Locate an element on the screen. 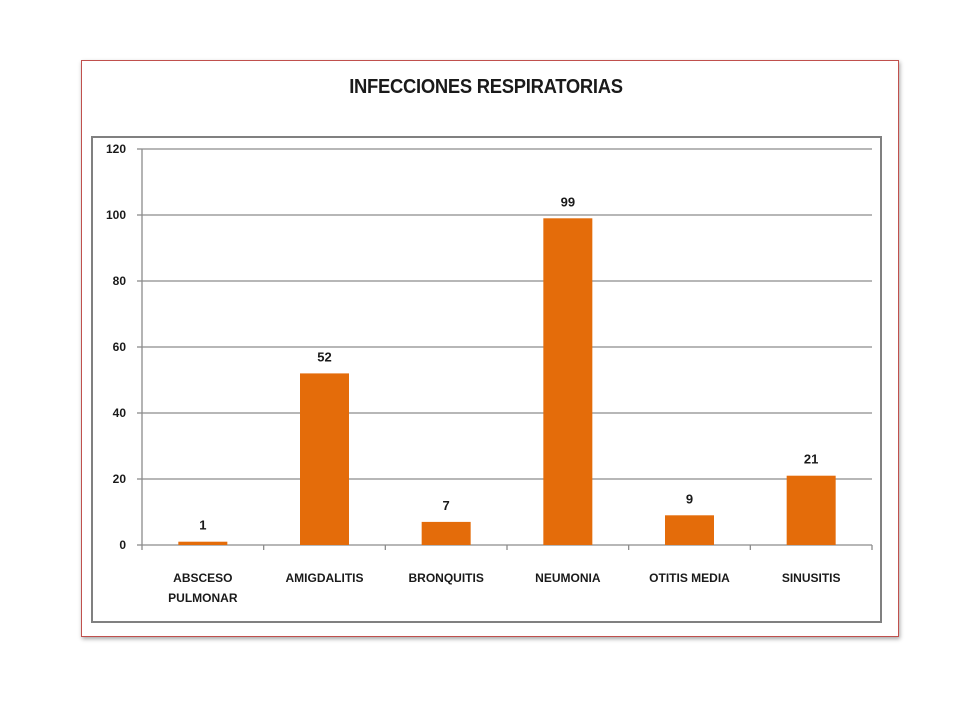 The image size is (960, 720). data-label: 99 is located at coordinates (568, 201).